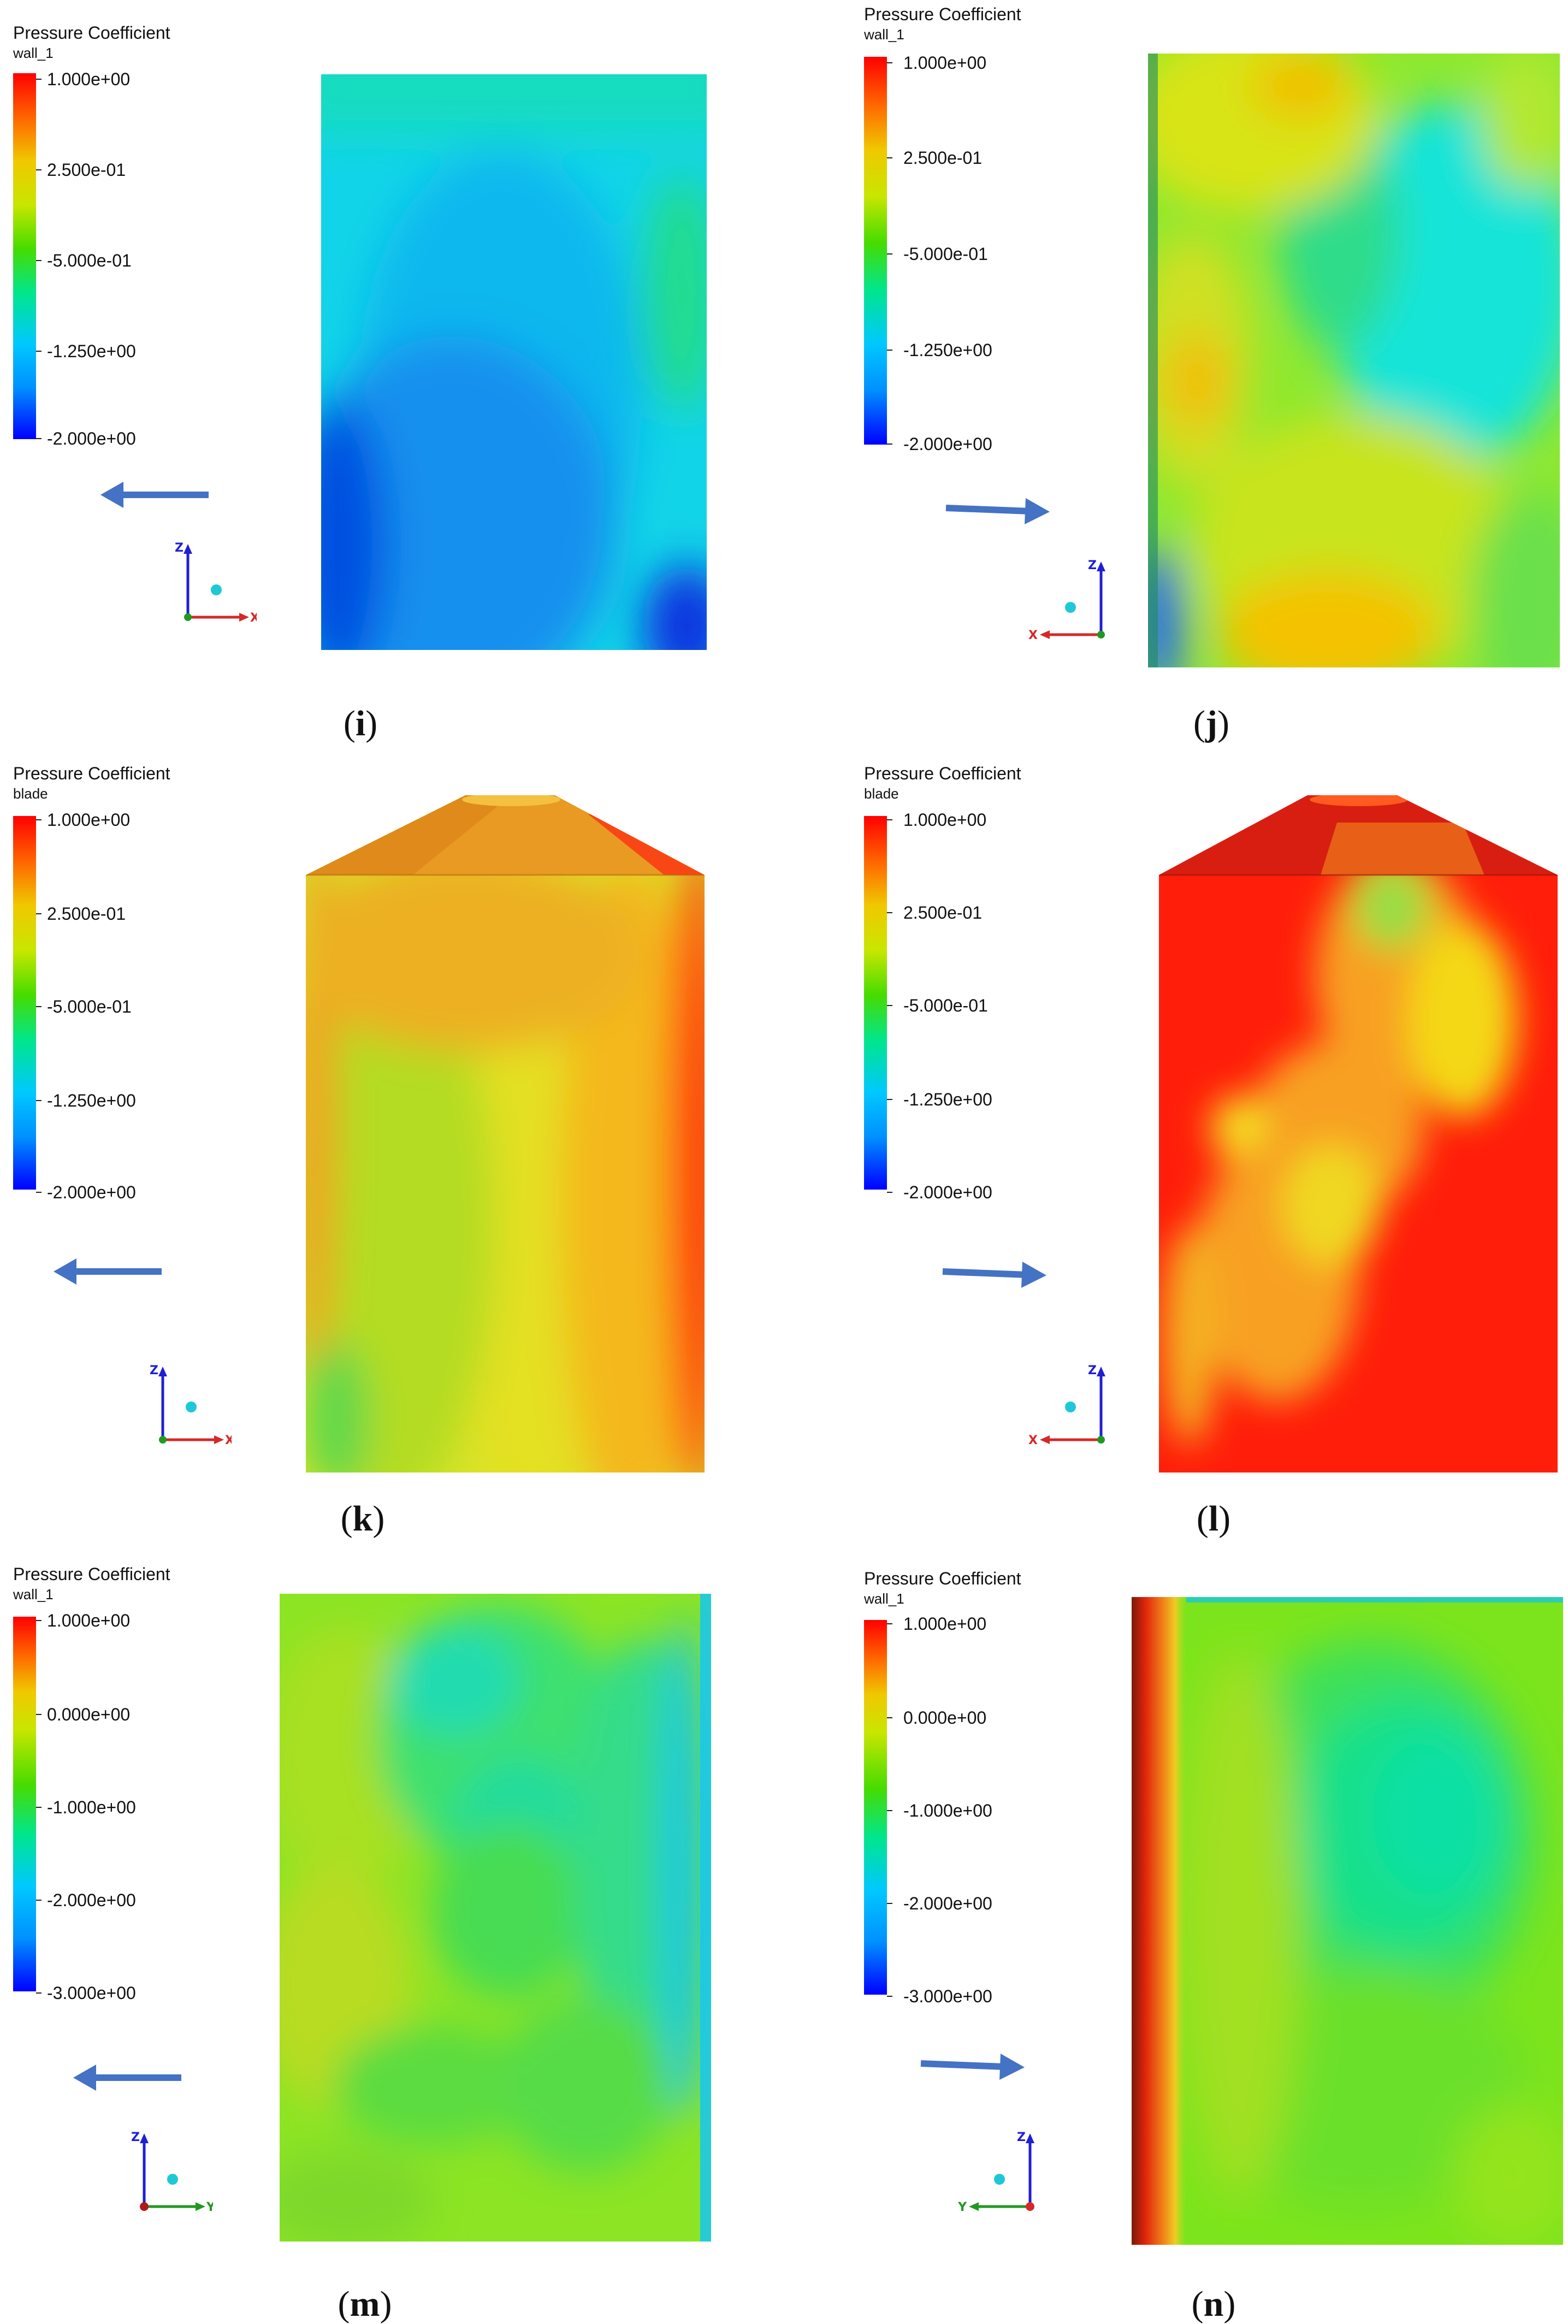 Image resolution: width=1568 pixels, height=2324 pixels. Describe the element at coordinates (1347, 1921) in the screenshot. I see `pressure-contour-surface-n` at that location.